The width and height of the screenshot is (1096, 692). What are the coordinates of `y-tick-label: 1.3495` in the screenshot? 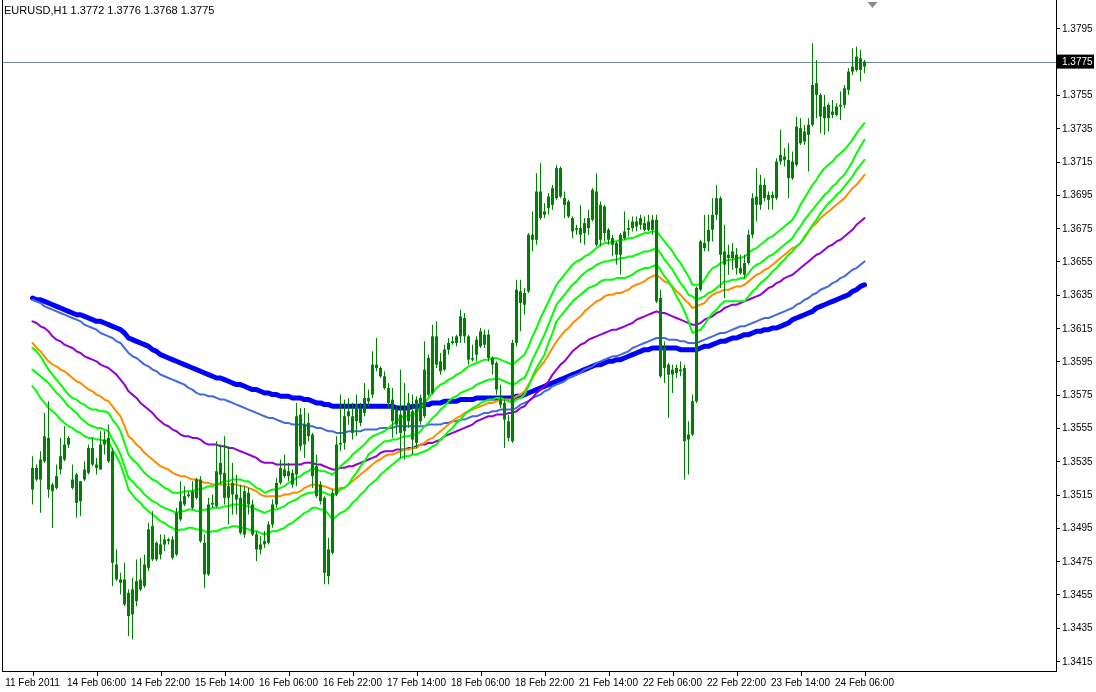 It's located at (1078, 528).